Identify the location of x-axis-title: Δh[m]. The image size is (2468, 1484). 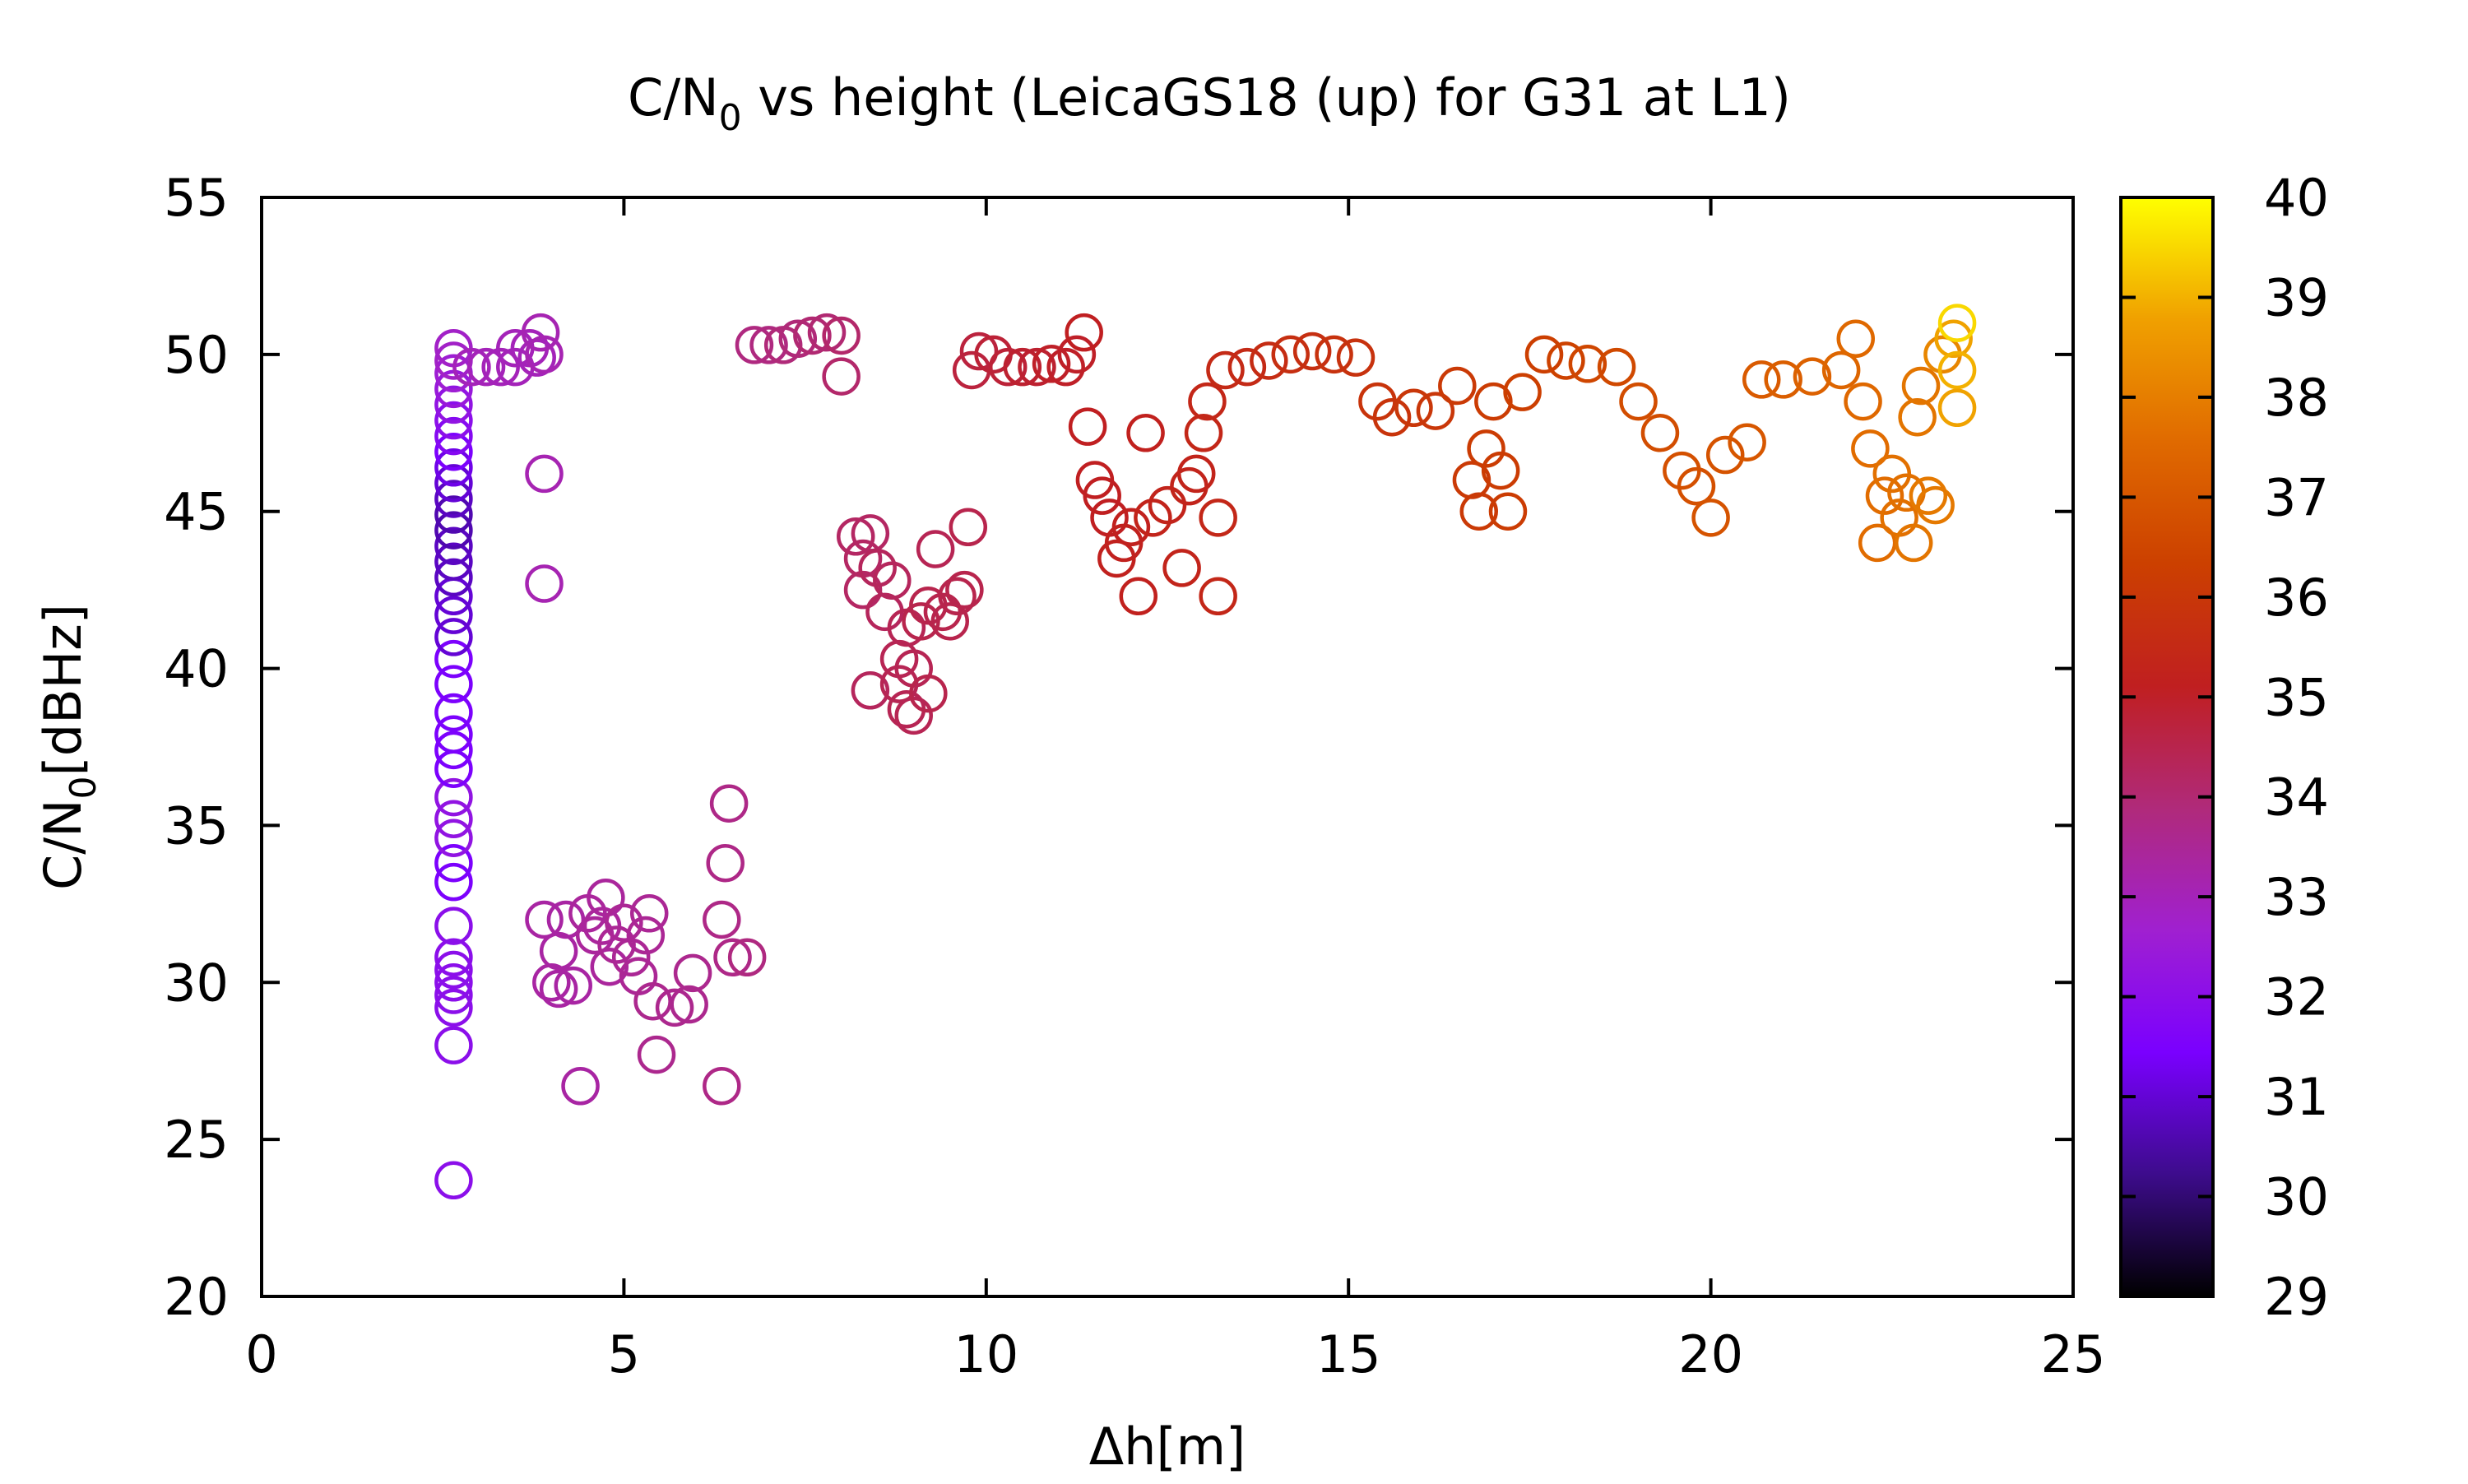
(1167, 1447).